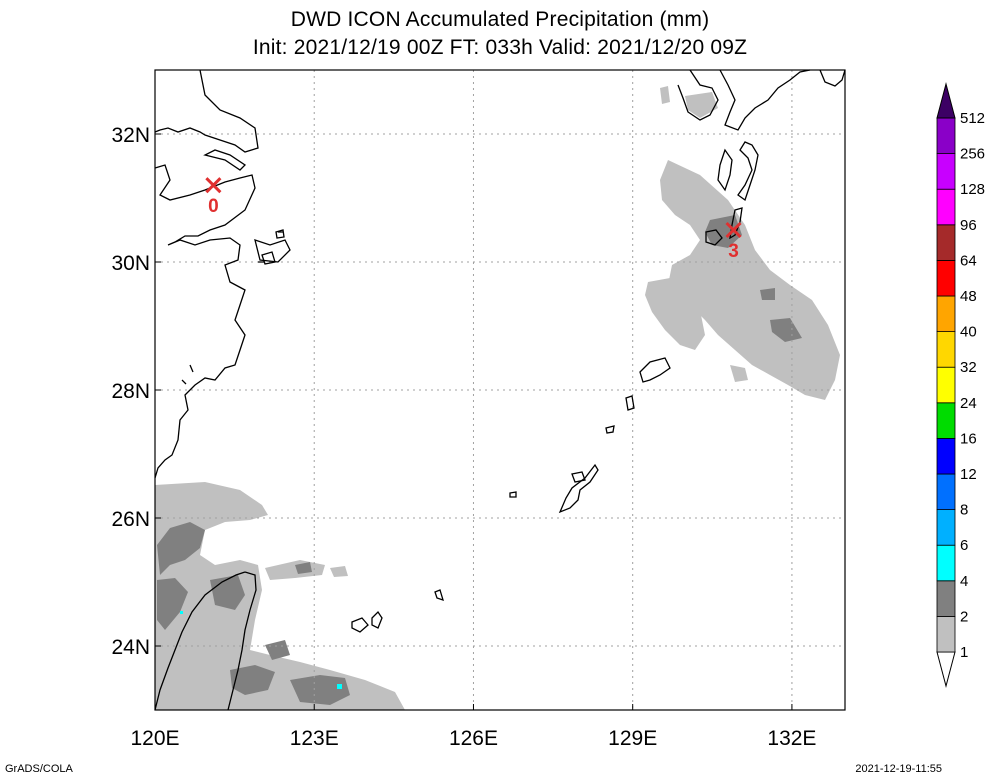  I want to click on station-value-label: 3, so click(733, 251).